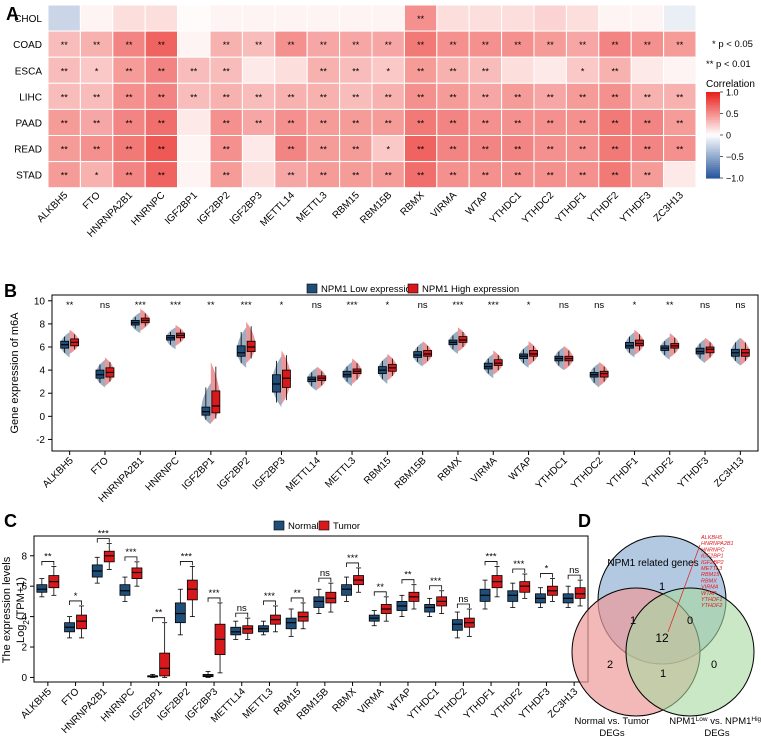  Describe the element at coordinates (413, 204) in the screenshot. I see `heatmap-col-label: RBMX` at that location.